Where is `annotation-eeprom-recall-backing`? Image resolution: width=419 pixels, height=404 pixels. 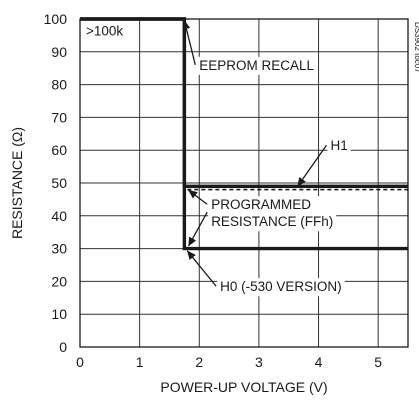
annotation-eeprom-recall-backing is located at coordinates (257, 65).